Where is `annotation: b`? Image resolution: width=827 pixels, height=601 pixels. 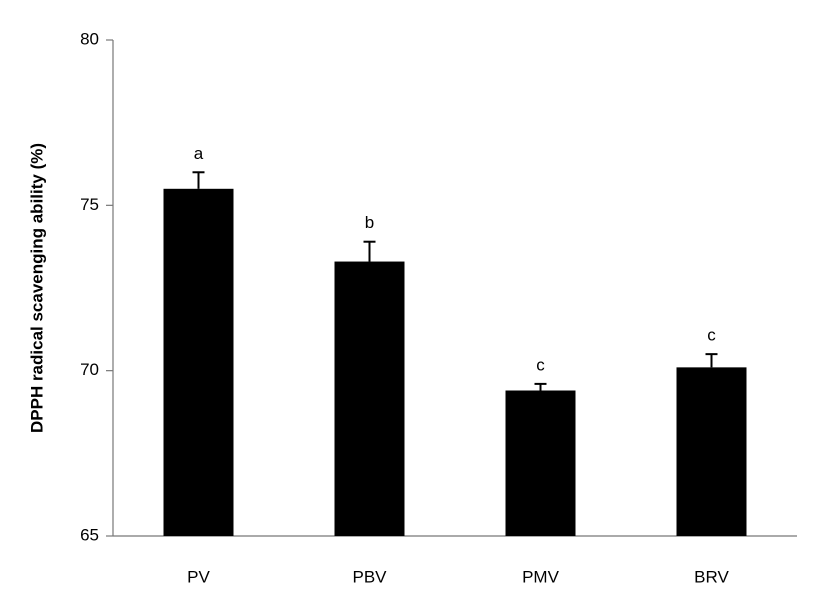 annotation: b is located at coordinates (369, 222).